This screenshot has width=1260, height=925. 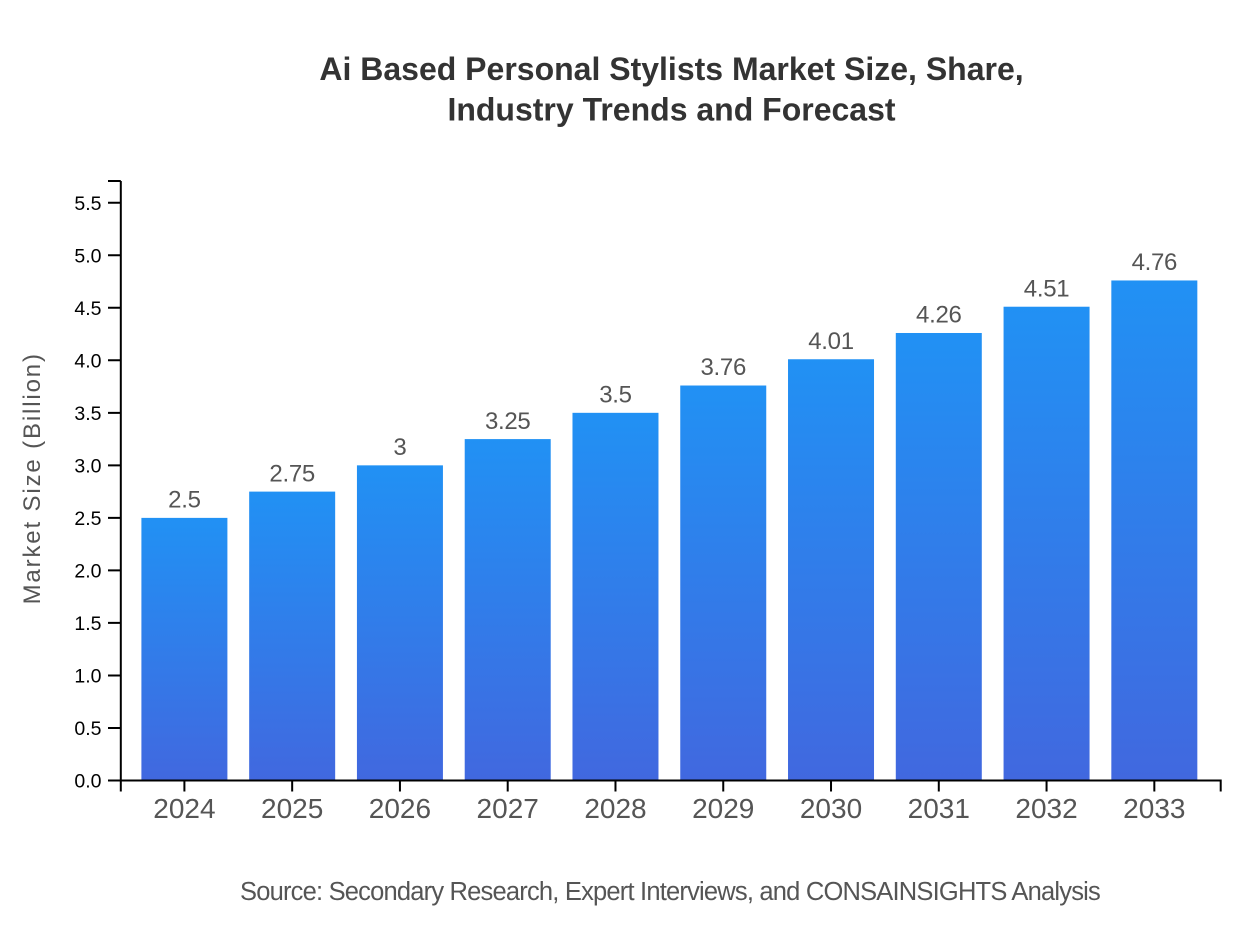 What do you see at coordinates (1154, 808) in the screenshot?
I see `svg-text: 2033` at bounding box center [1154, 808].